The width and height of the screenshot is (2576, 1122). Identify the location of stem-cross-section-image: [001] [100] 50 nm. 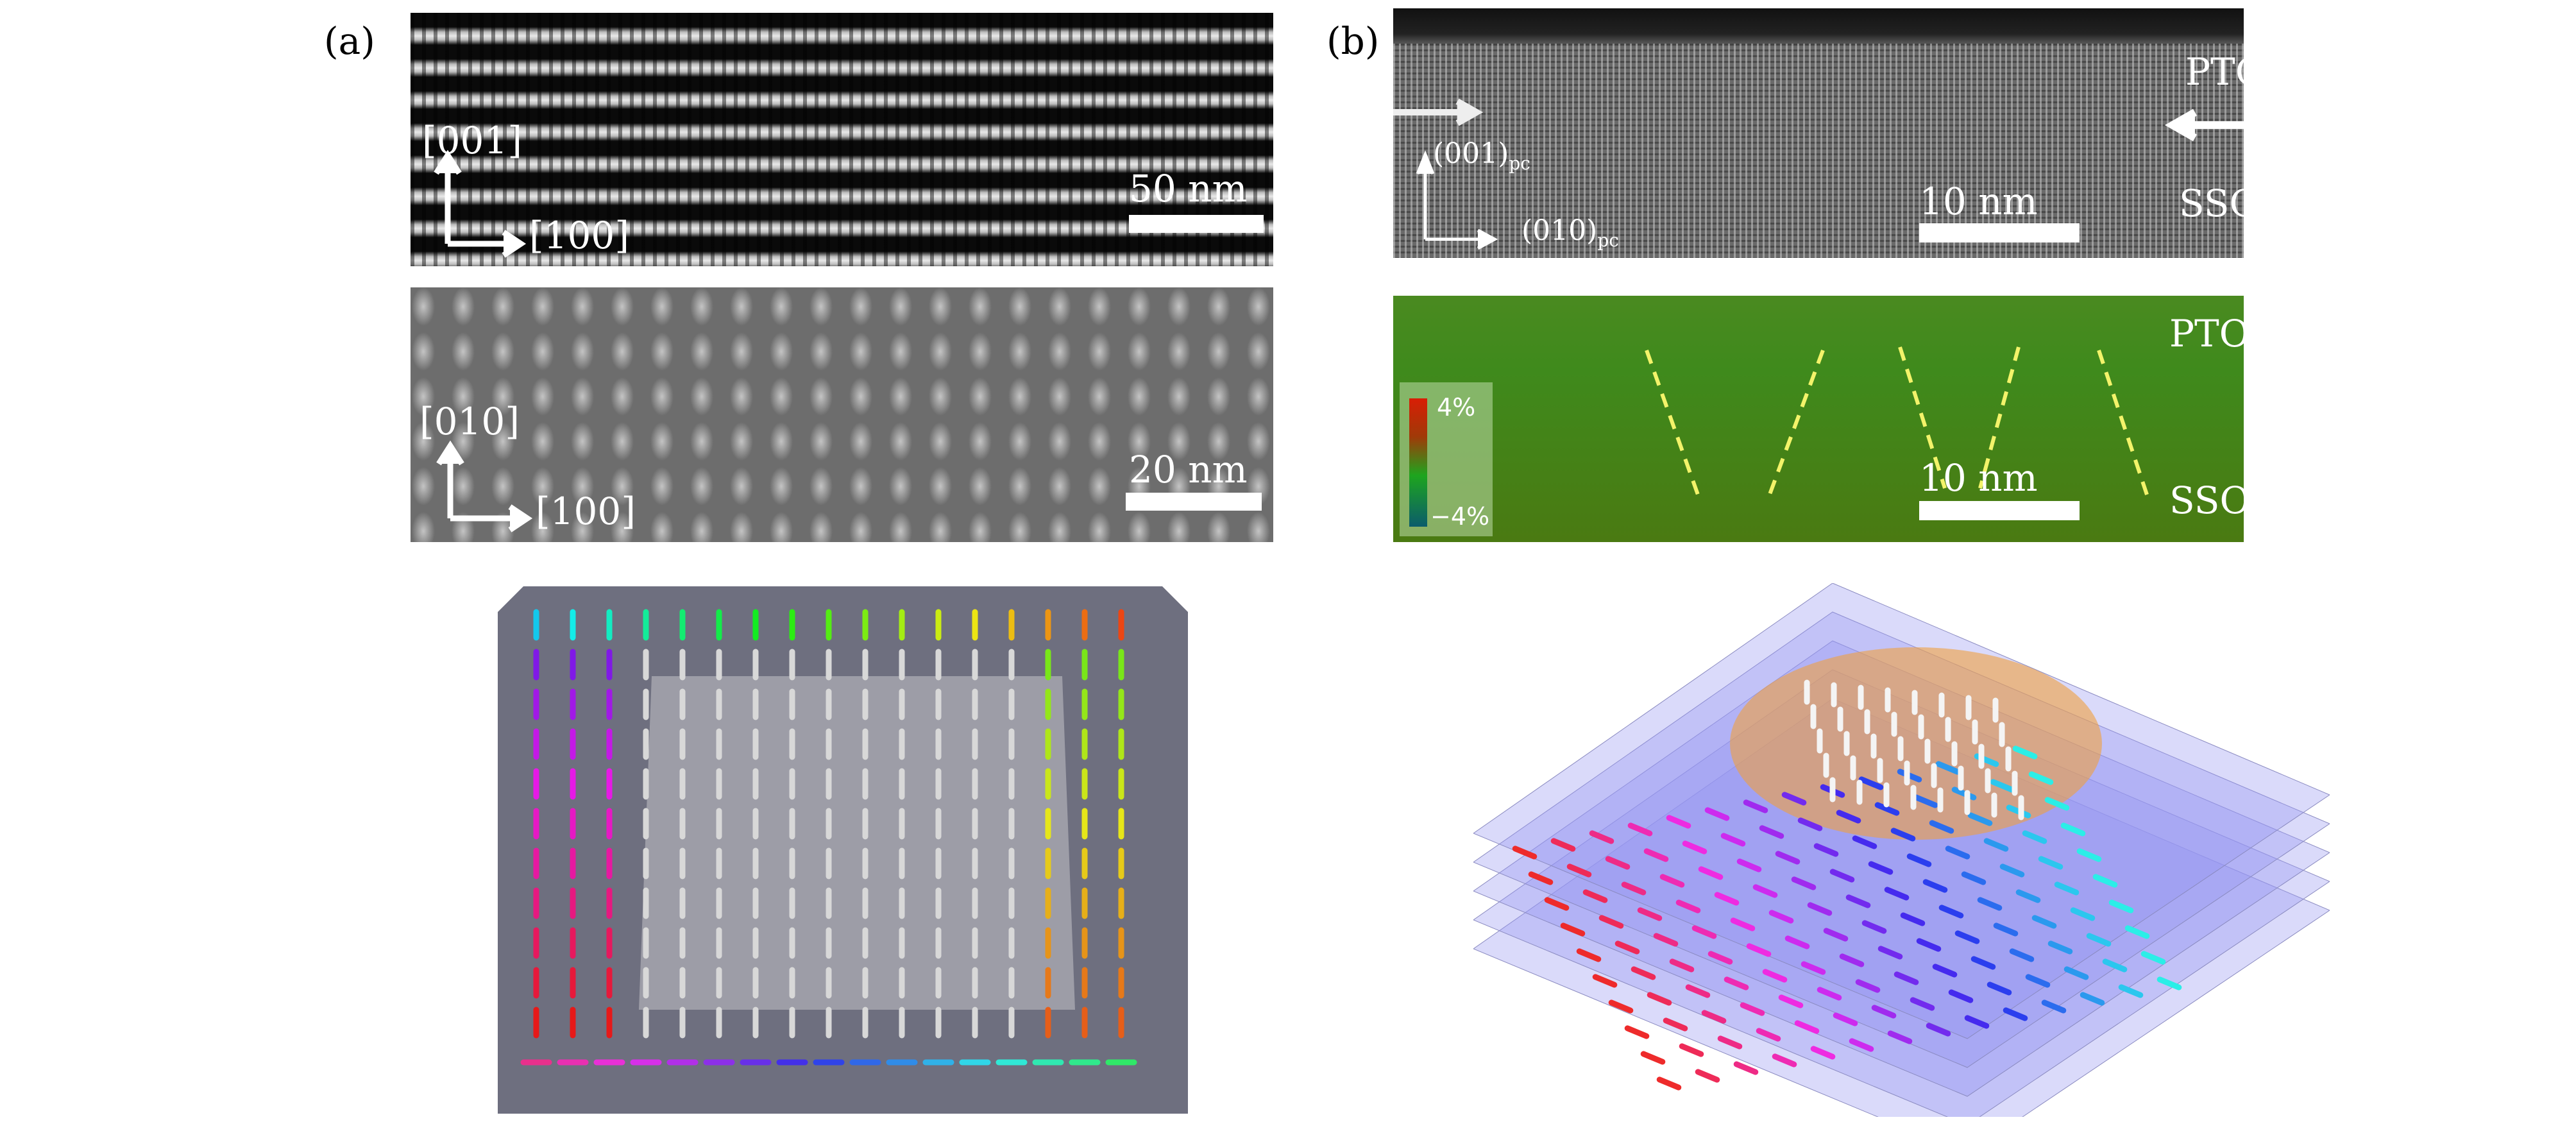
(842, 139).